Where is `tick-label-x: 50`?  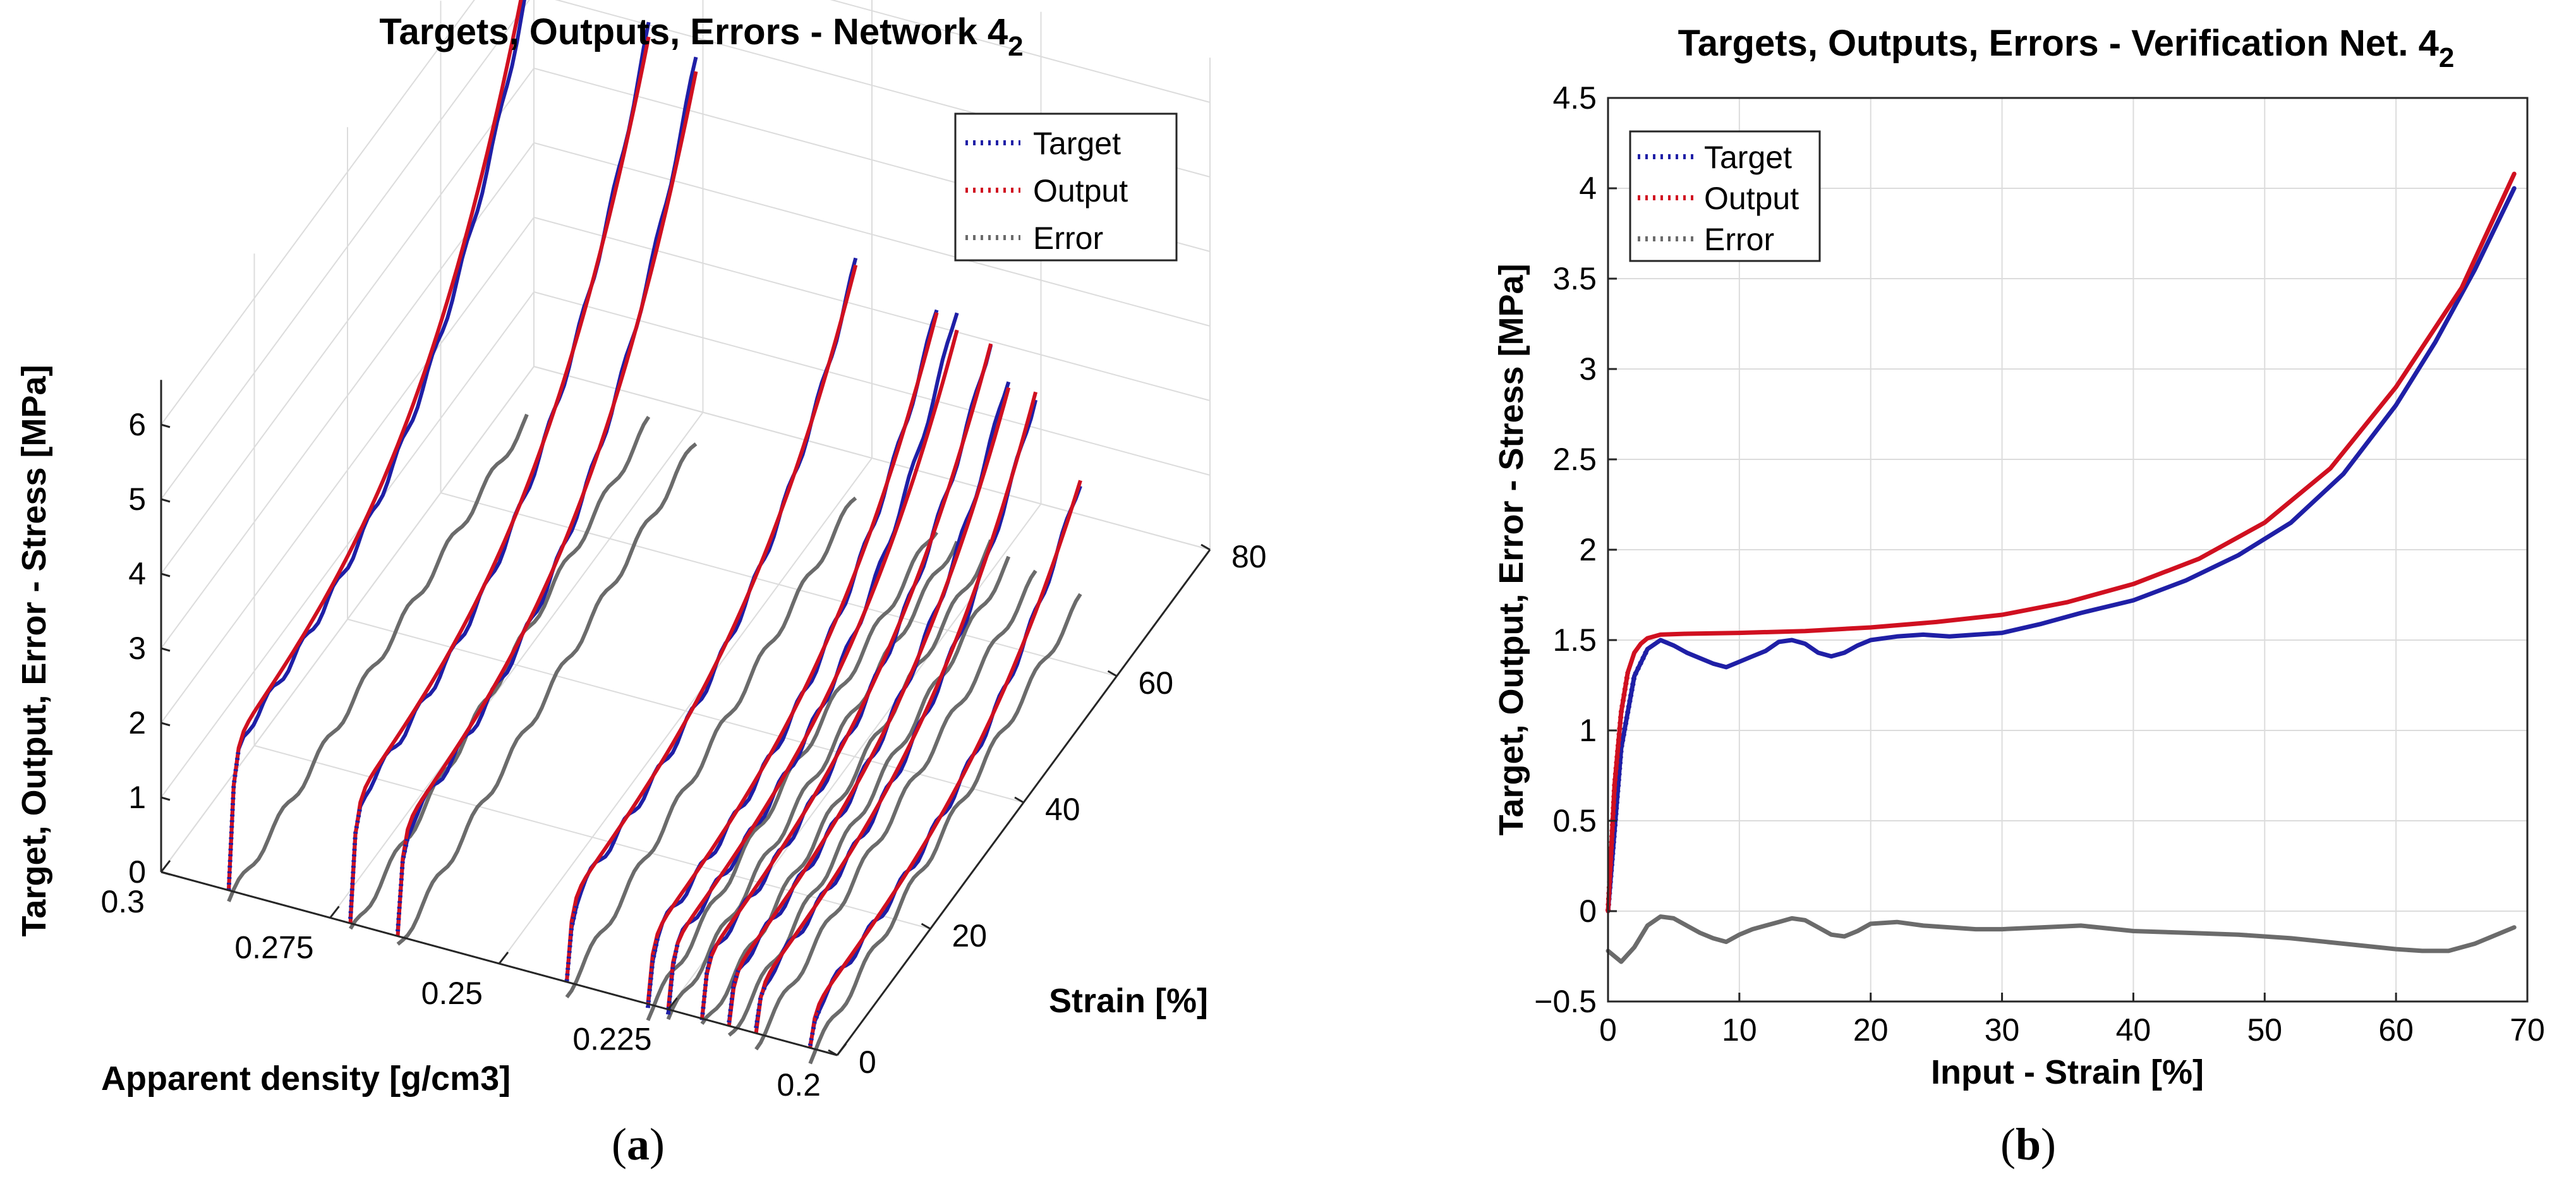 tick-label-x: 50 is located at coordinates (2264, 1030).